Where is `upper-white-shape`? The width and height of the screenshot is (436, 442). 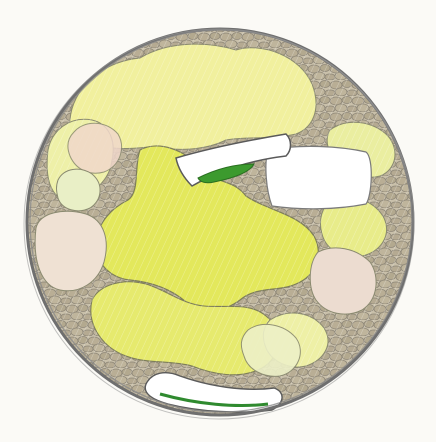 upper-white-shape is located at coordinates (273, 171).